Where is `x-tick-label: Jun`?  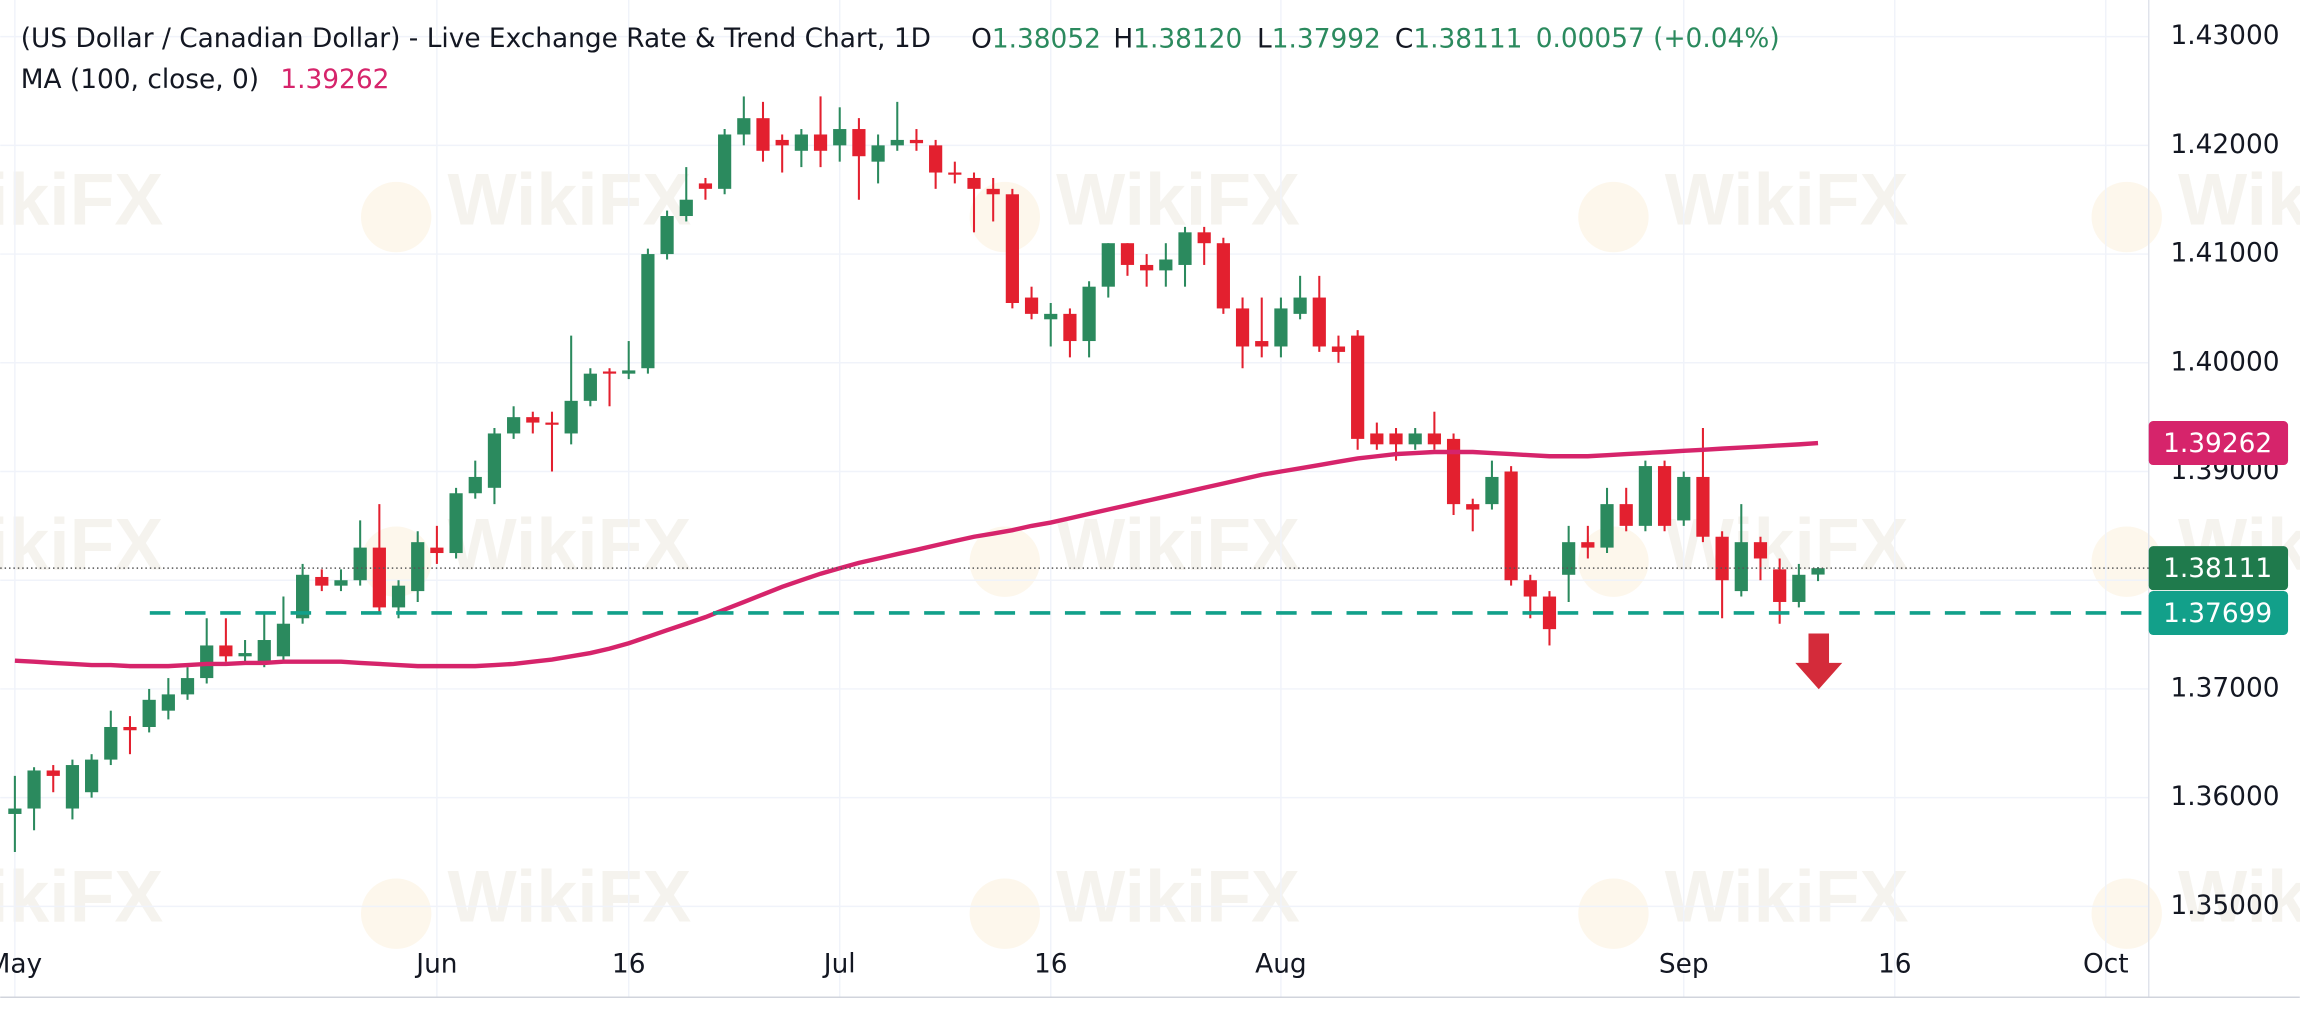
x-tick-label: Jun is located at coordinates (435, 965).